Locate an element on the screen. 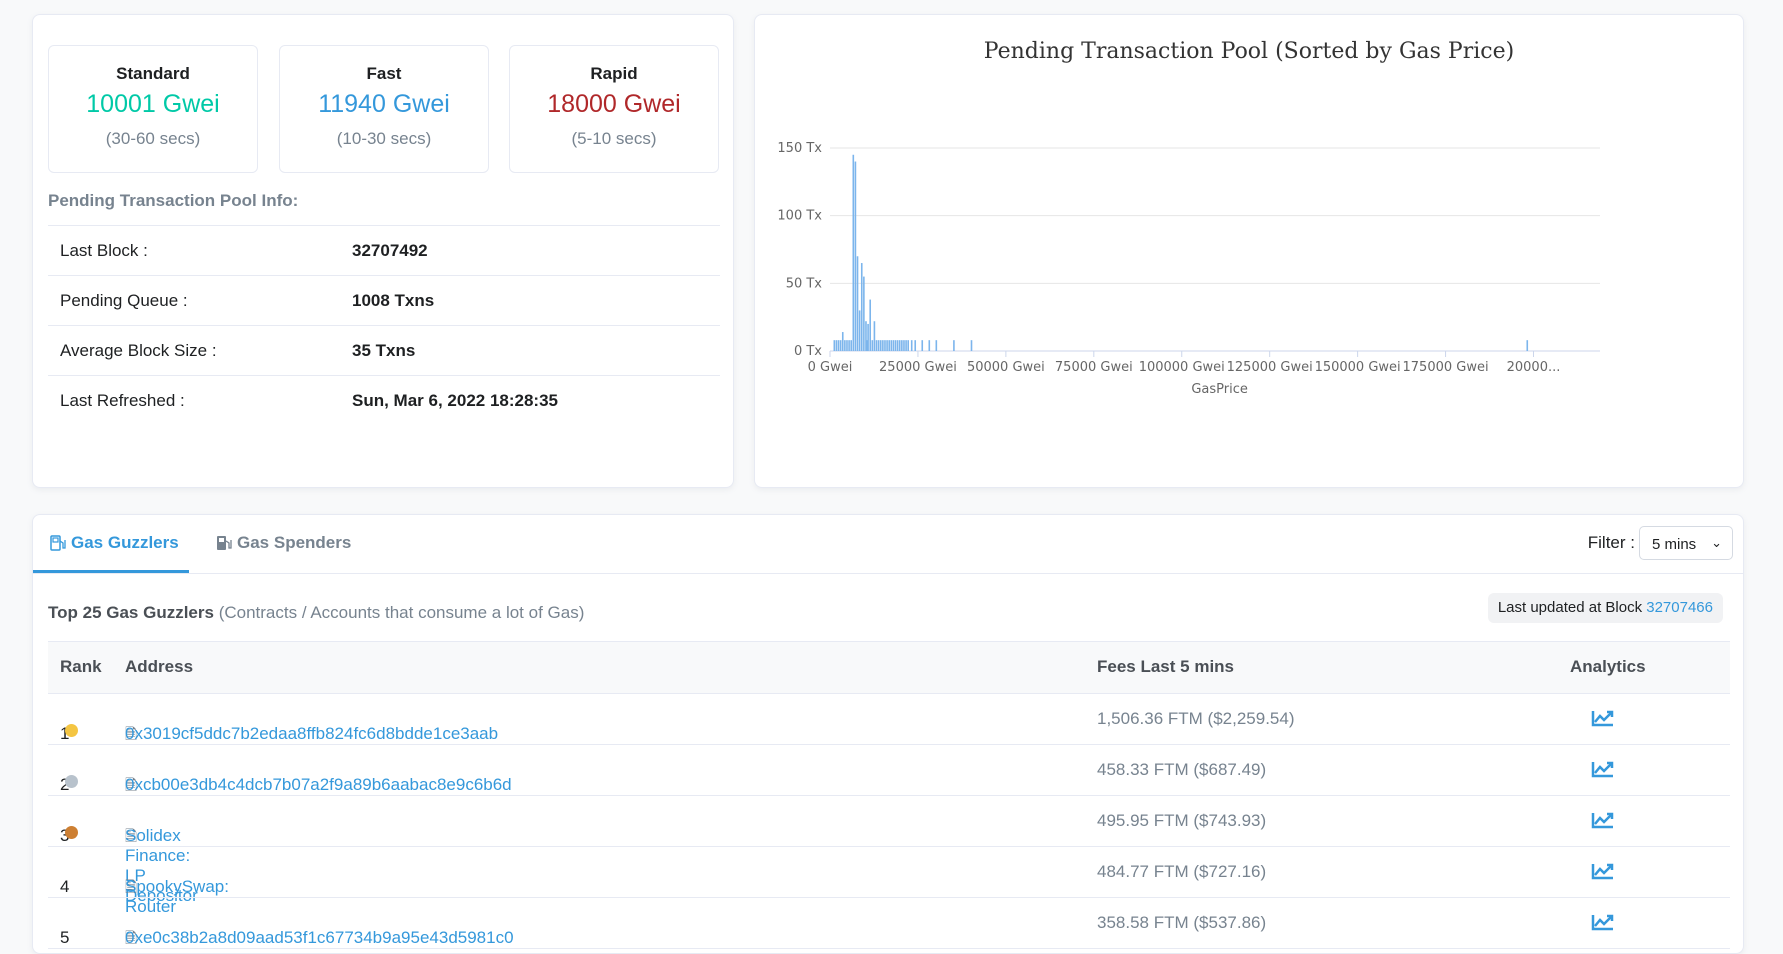 The image size is (1783, 954). info-label: Last Block : is located at coordinates (104, 250).